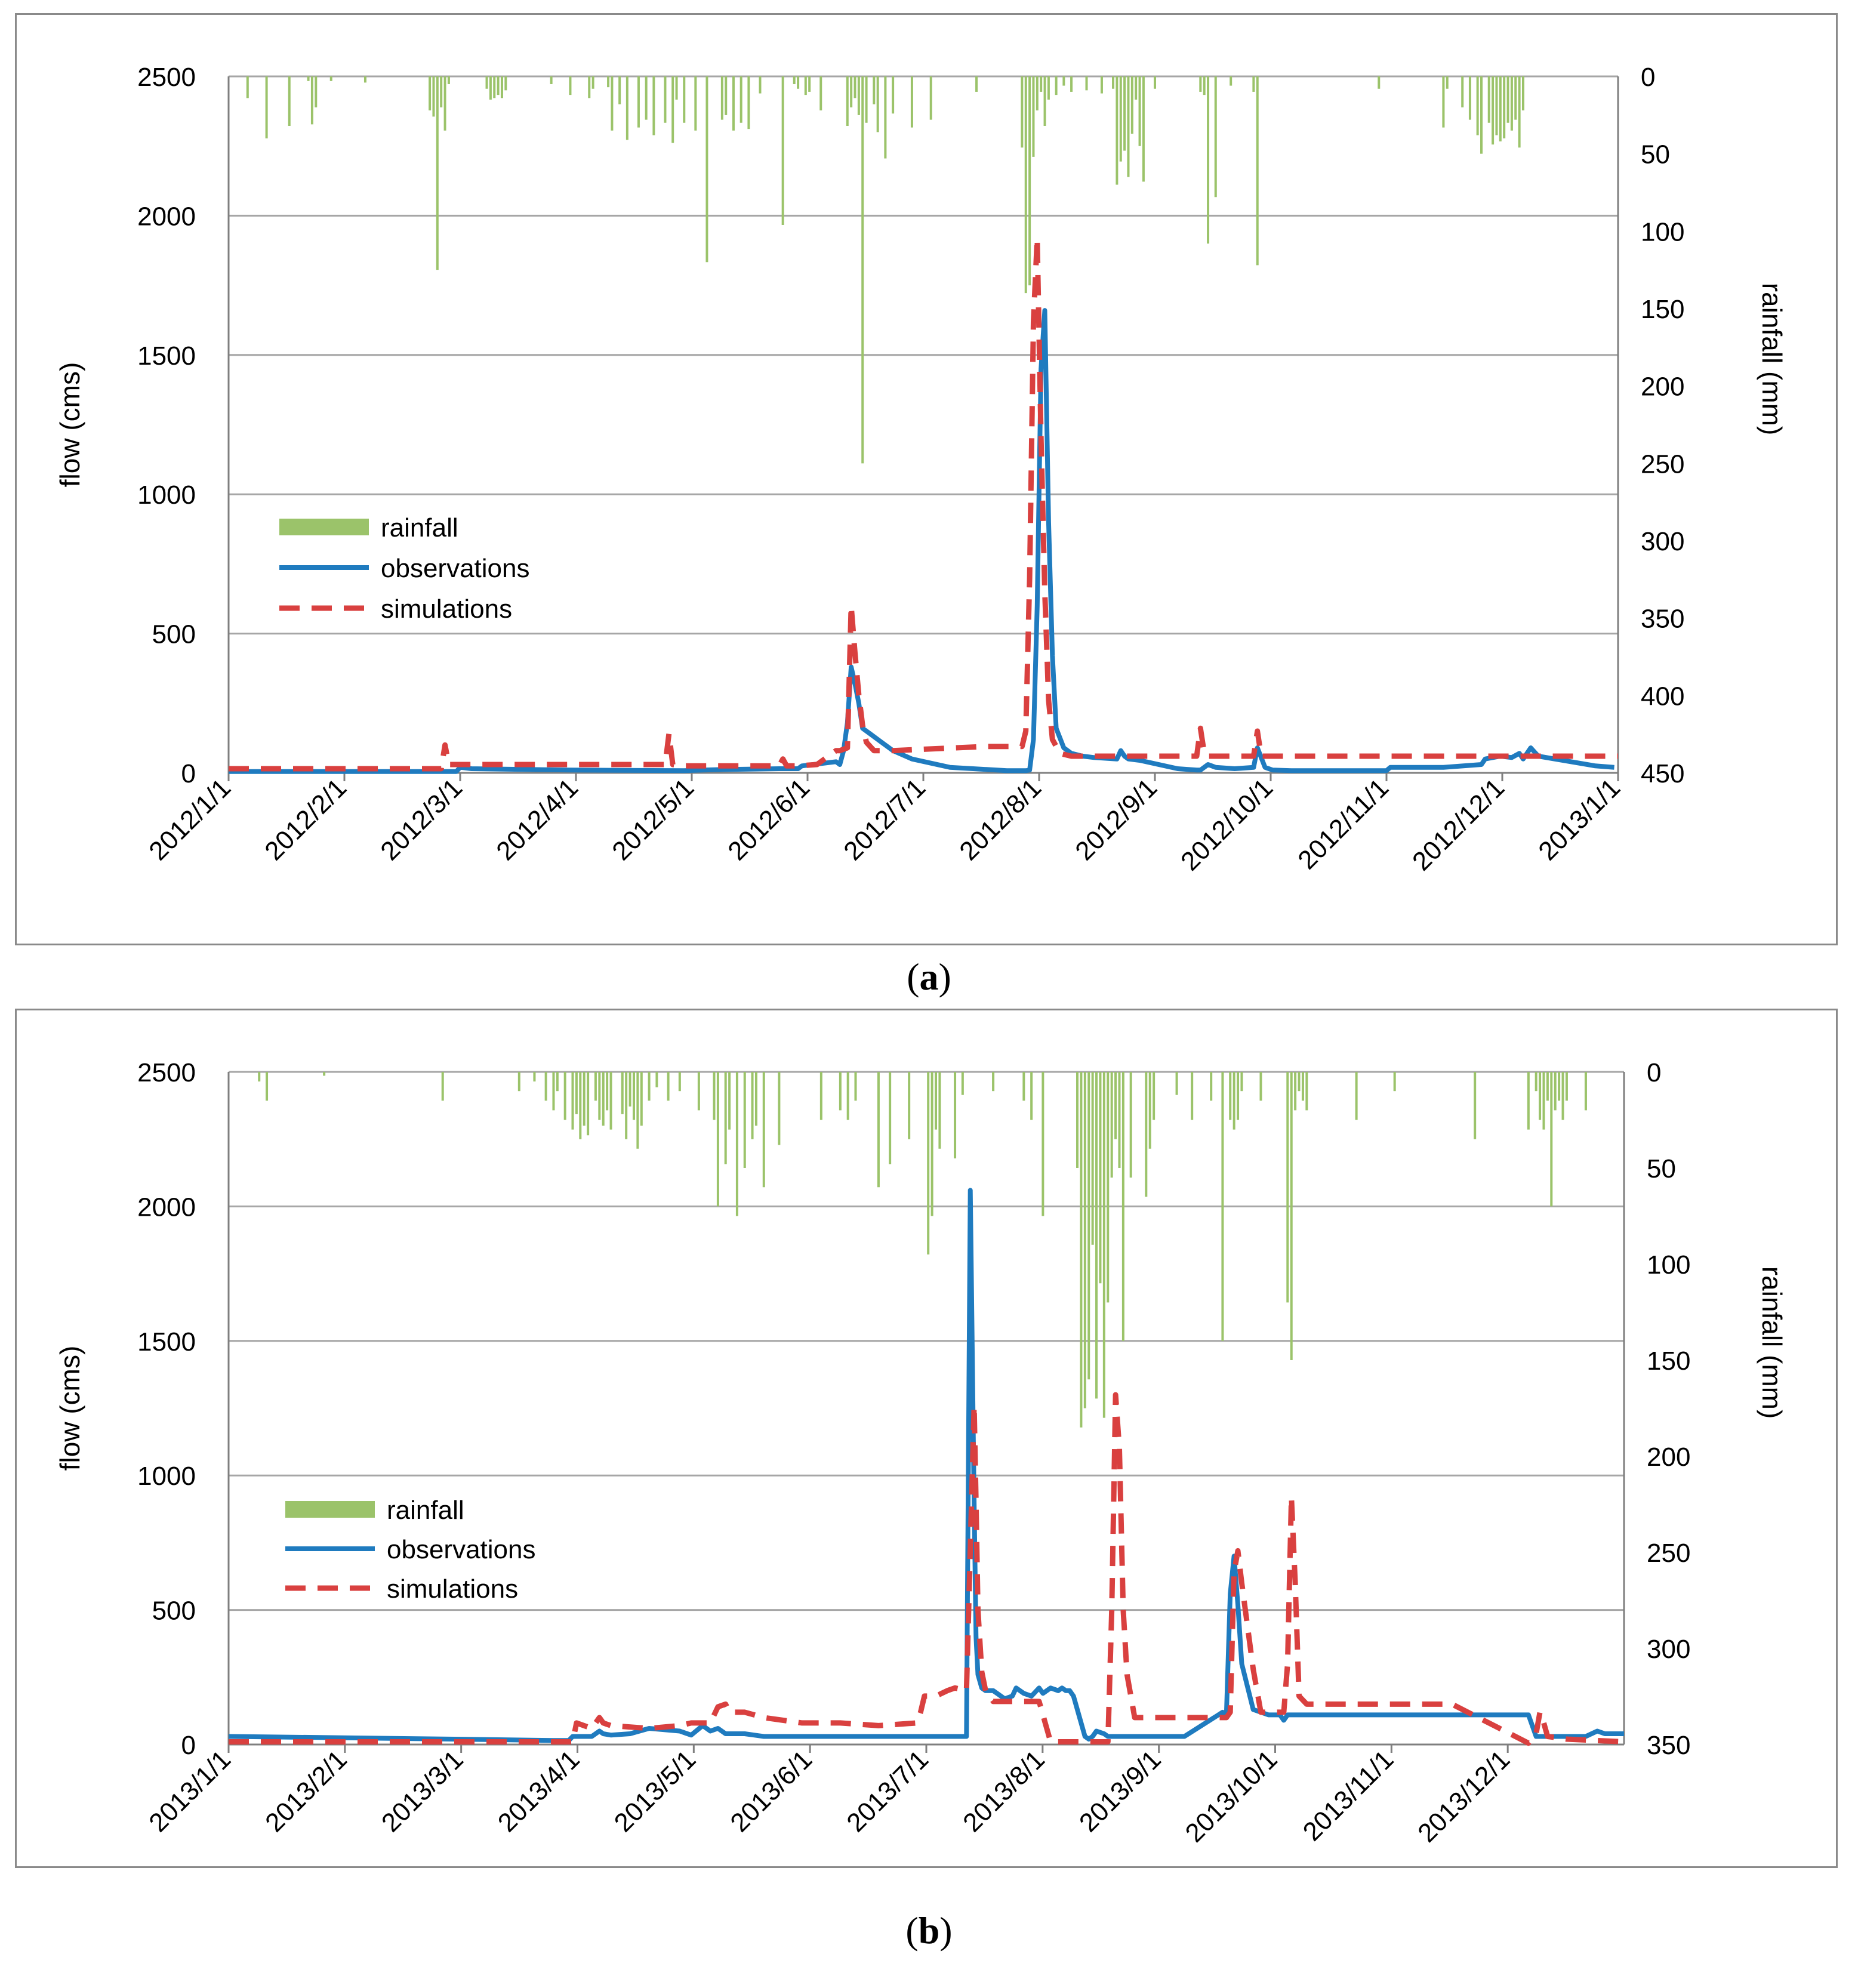 The height and width of the screenshot is (1988, 1858). I want to click on x-tick-label: 2013/5/1, so click(655, 1791).